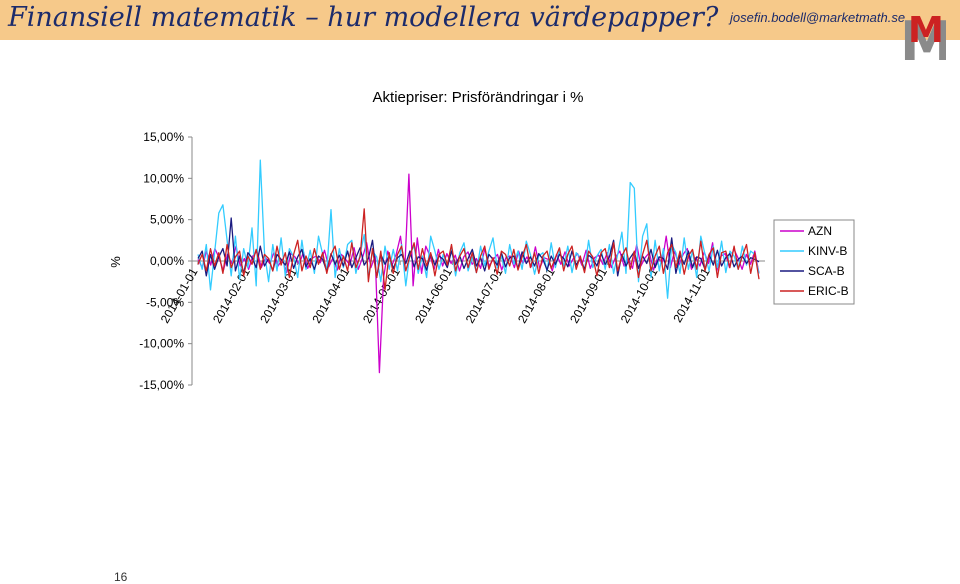 This screenshot has width=960, height=584. What do you see at coordinates (484, 295) in the screenshot?
I see `x-tick-label: 2014-07-01` at bounding box center [484, 295].